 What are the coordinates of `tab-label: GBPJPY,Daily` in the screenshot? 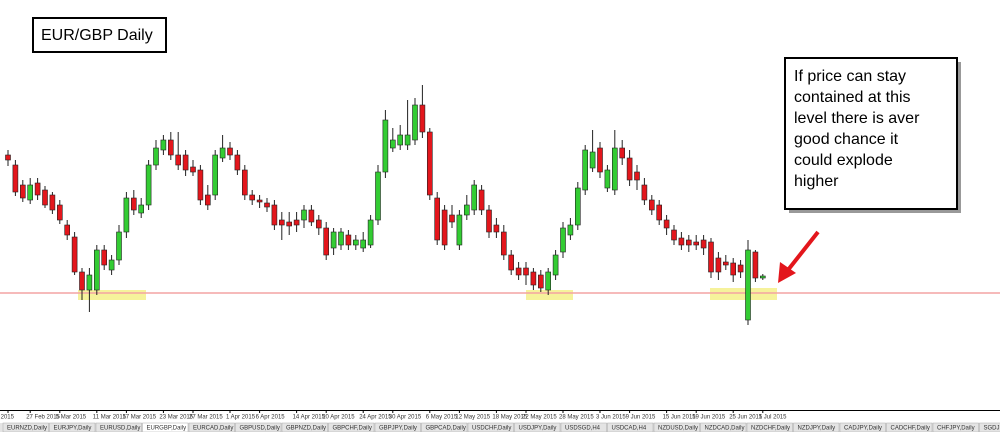 It's located at (398, 429).